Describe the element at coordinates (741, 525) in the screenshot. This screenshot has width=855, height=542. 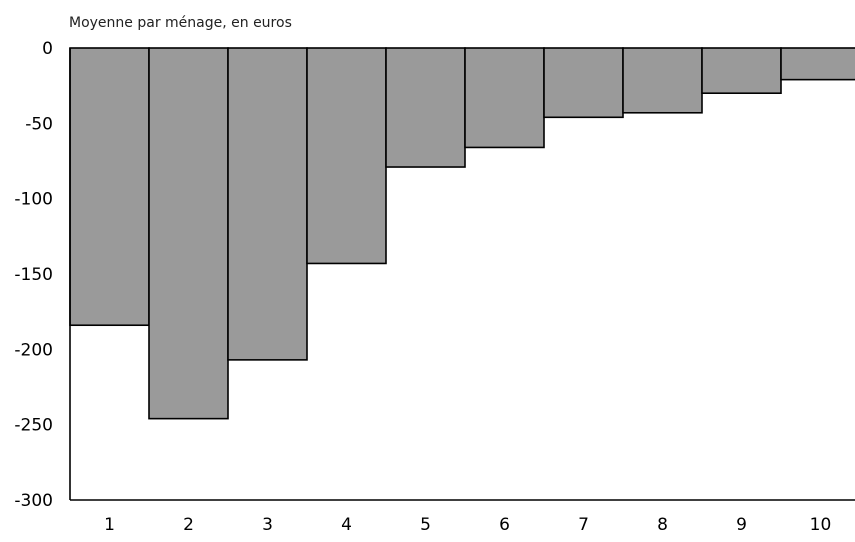
I see `x-tick-label: 9` at that location.